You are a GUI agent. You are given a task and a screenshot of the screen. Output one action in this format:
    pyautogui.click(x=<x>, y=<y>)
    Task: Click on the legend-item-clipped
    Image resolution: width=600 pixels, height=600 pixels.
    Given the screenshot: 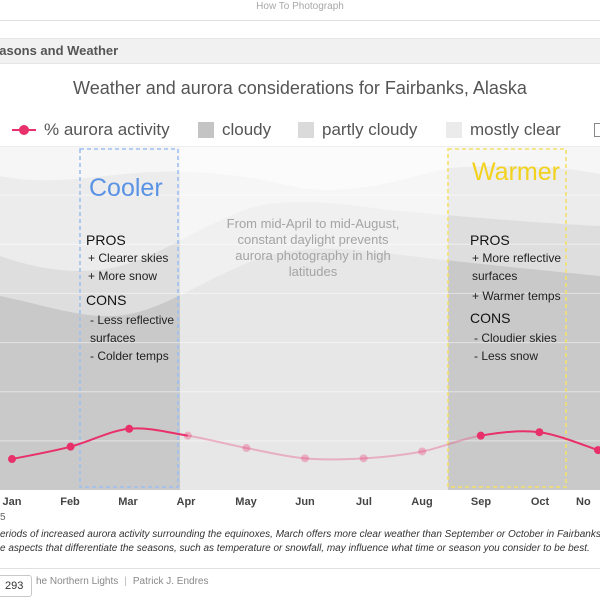 What is the action you would take?
    pyautogui.click(x=597, y=130)
    